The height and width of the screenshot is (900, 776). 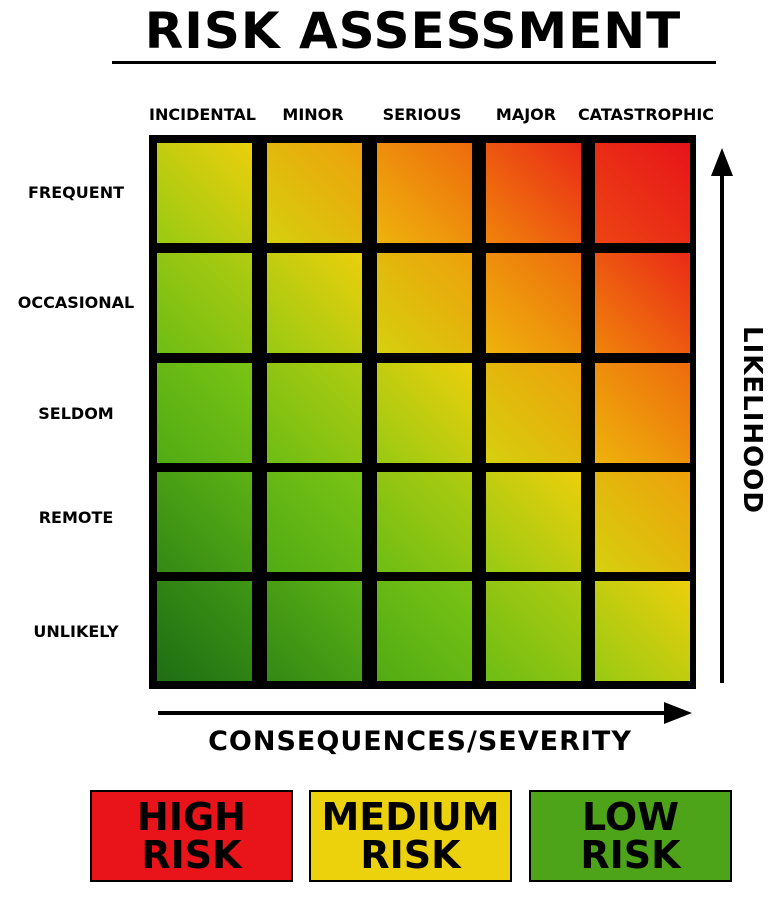 I want to click on likelihood-axis-label: LIKELIHOOD, so click(x=752, y=420).